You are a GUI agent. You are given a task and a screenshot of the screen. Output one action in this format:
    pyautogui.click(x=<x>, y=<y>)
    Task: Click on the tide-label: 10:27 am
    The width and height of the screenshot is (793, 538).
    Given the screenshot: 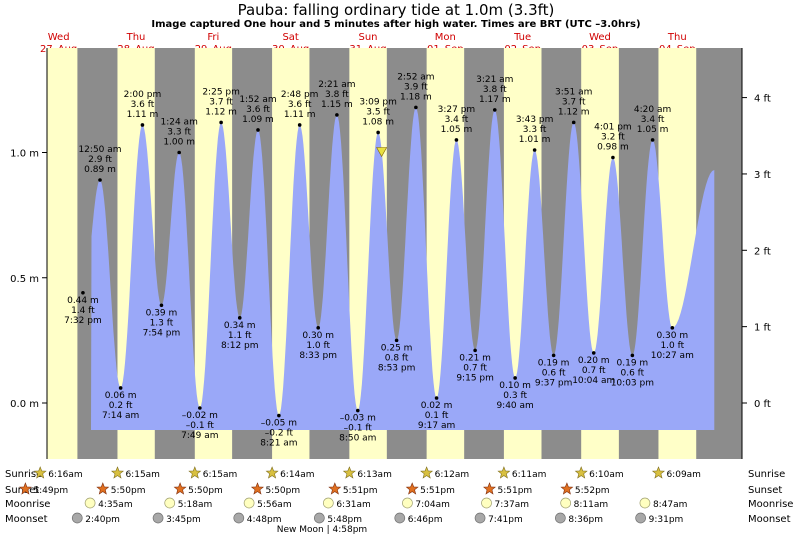 What is the action you would take?
    pyautogui.click(x=672, y=356)
    